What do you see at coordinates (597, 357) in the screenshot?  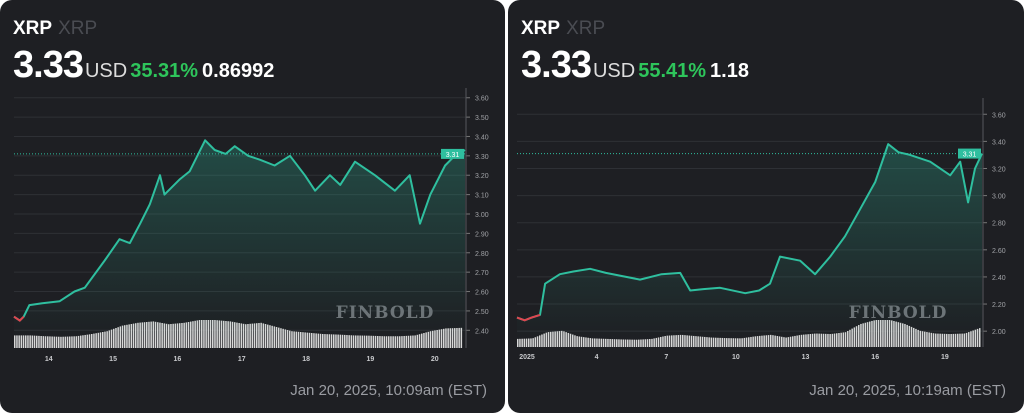 I see `x-tick-label: 4` at bounding box center [597, 357].